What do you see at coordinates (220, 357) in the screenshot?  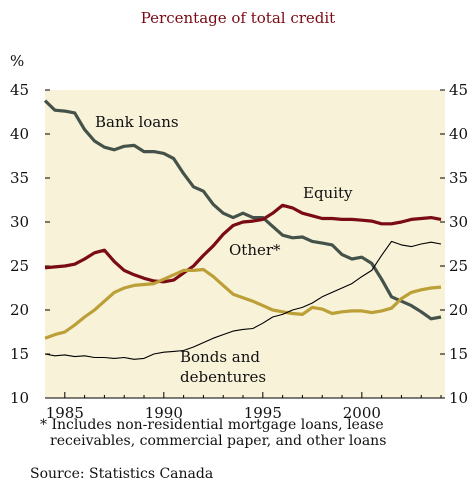 I see `series-label: Bonds and` at bounding box center [220, 357].